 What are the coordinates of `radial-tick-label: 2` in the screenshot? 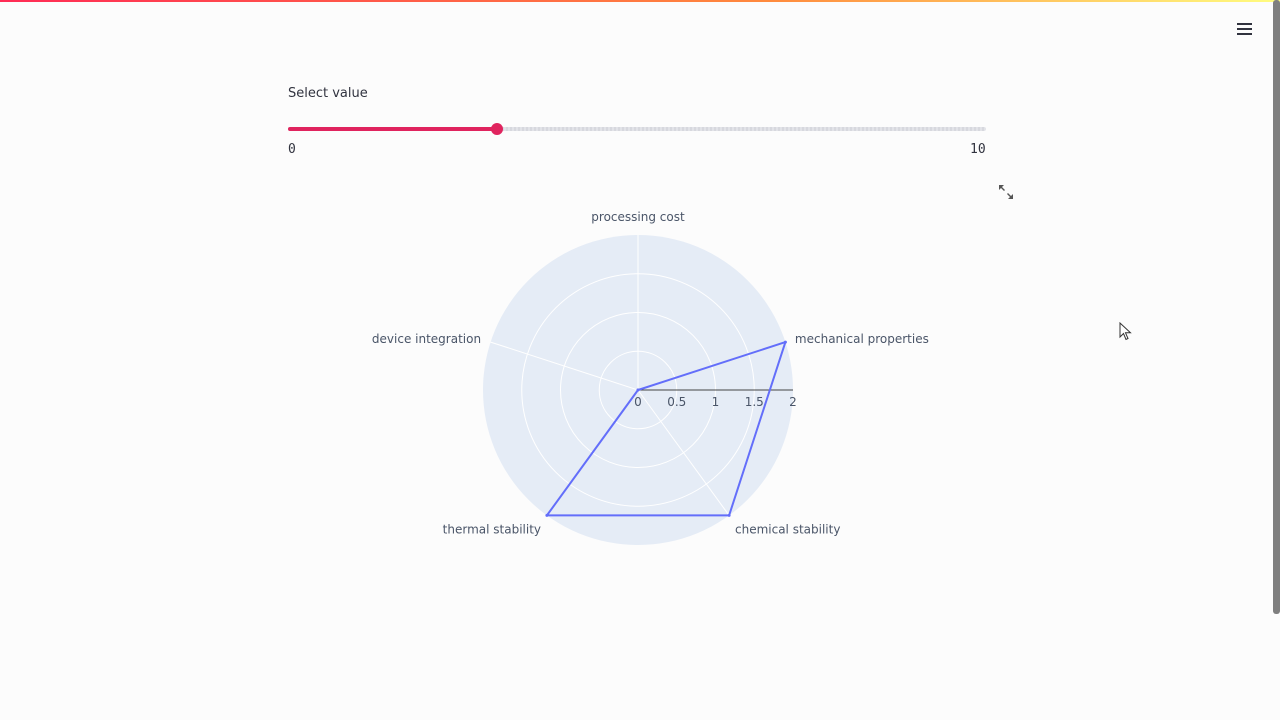 It's located at (793, 402).